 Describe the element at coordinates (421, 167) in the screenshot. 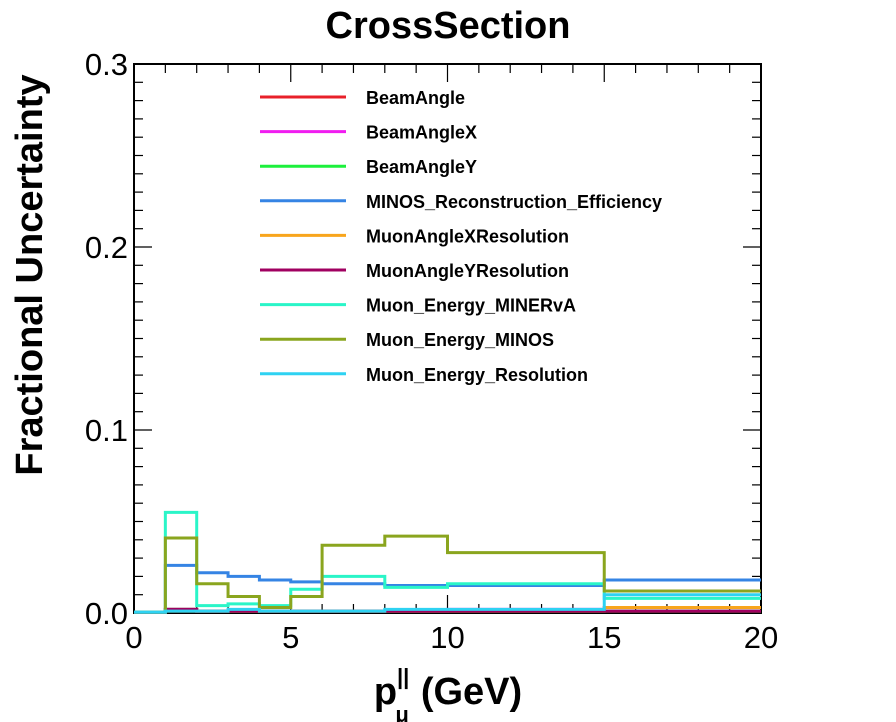

I see `legend-entry: BeamAngleY` at that location.